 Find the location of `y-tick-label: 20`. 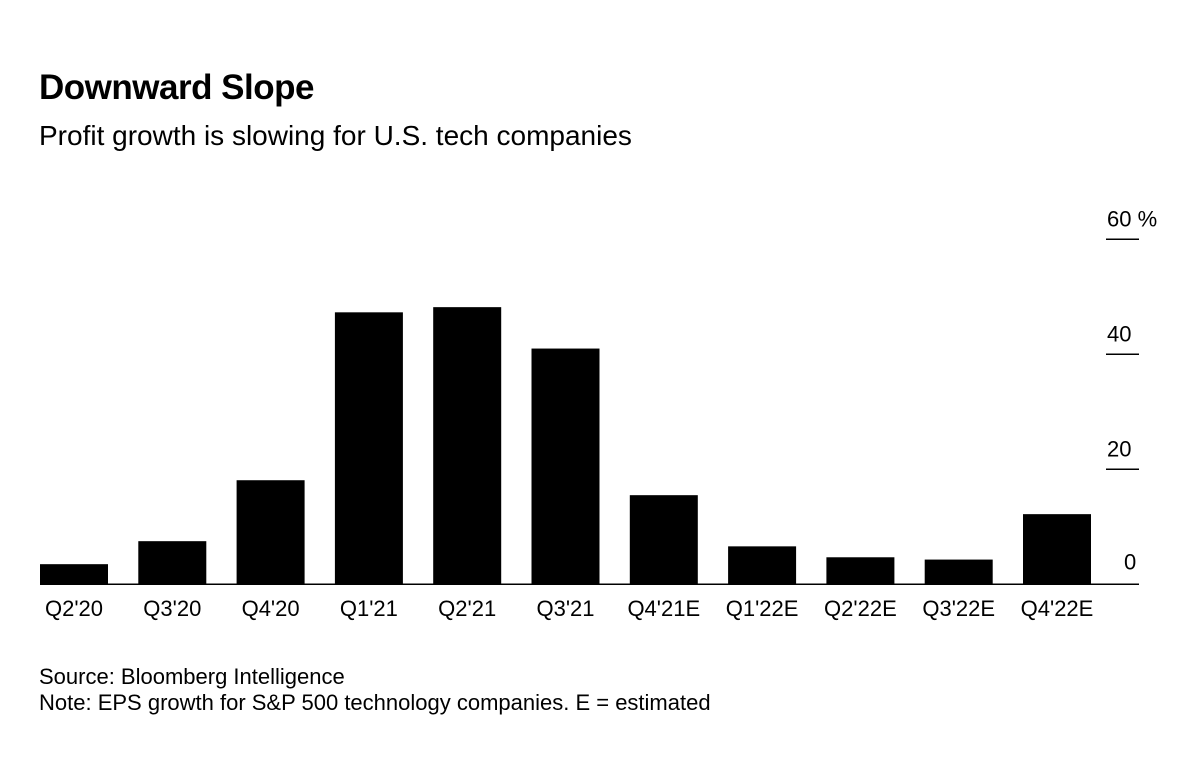

y-tick-label: 20 is located at coordinates (1119, 448).